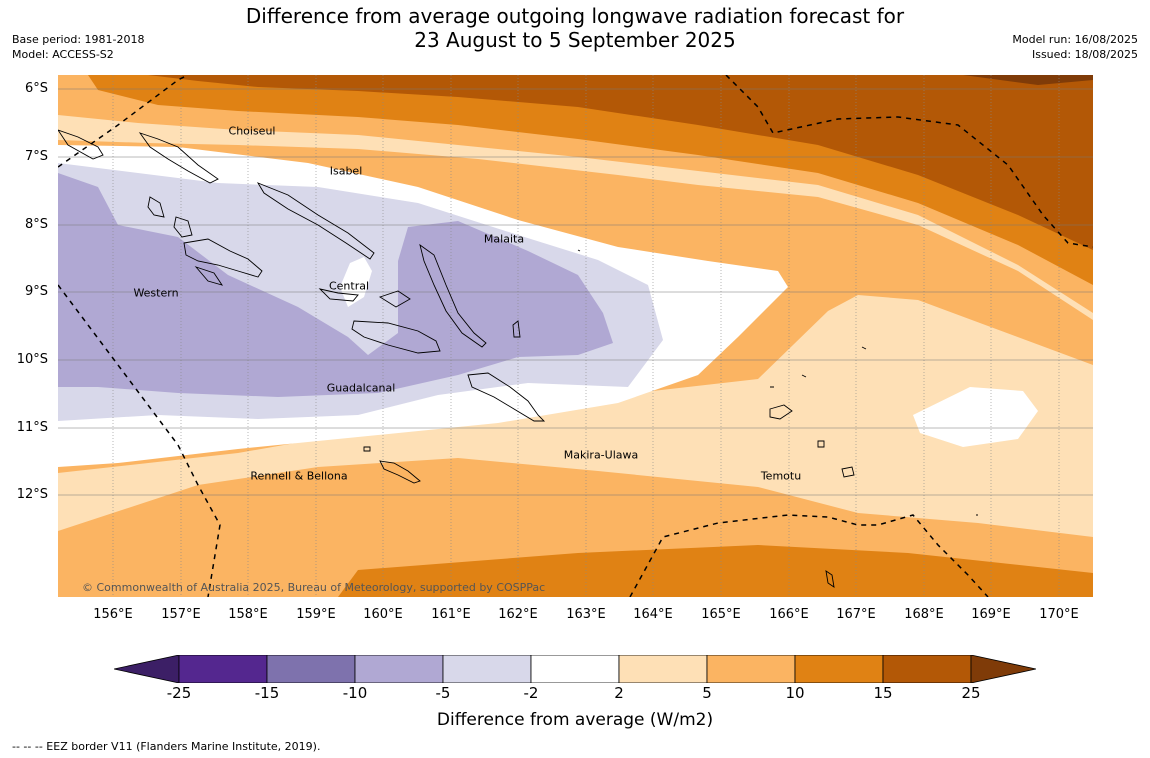 The image size is (1150, 758). What do you see at coordinates (267, 693) in the screenshot?
I see `colorbar-tick-neg15: -15` at bounding box center [267, 693].